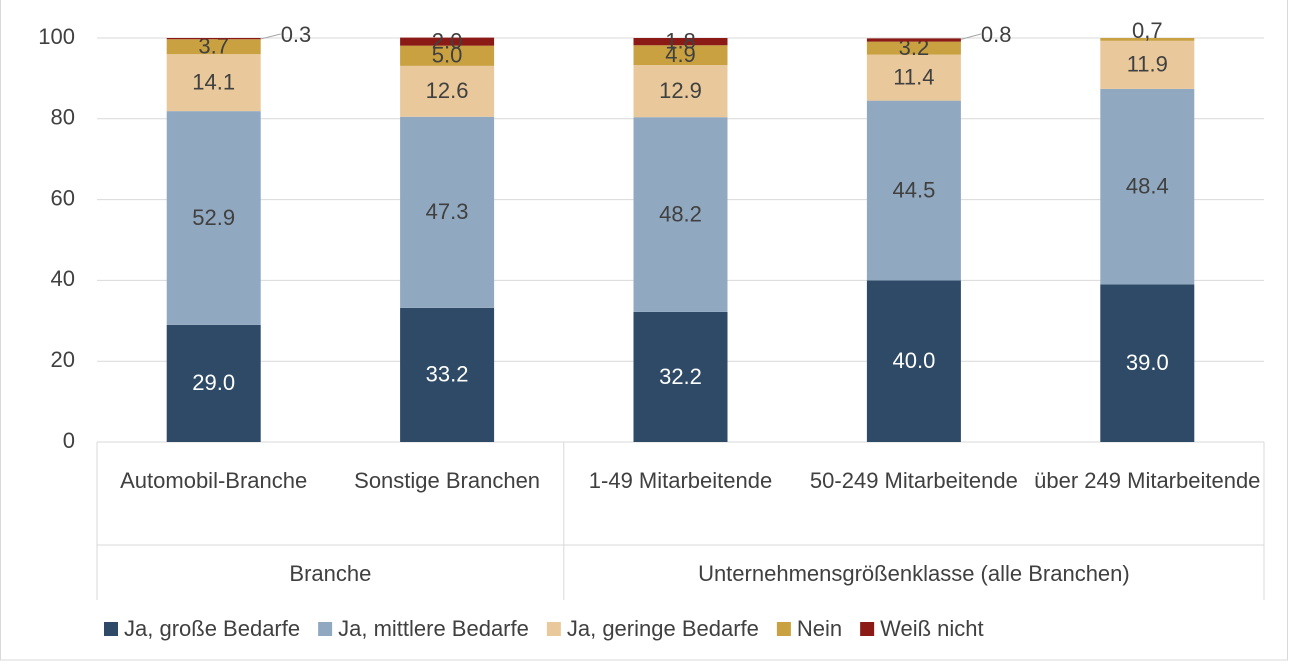 This screenshot has width=1291, height=671. I want to click on data-label: 2.0, so click(447, 40).